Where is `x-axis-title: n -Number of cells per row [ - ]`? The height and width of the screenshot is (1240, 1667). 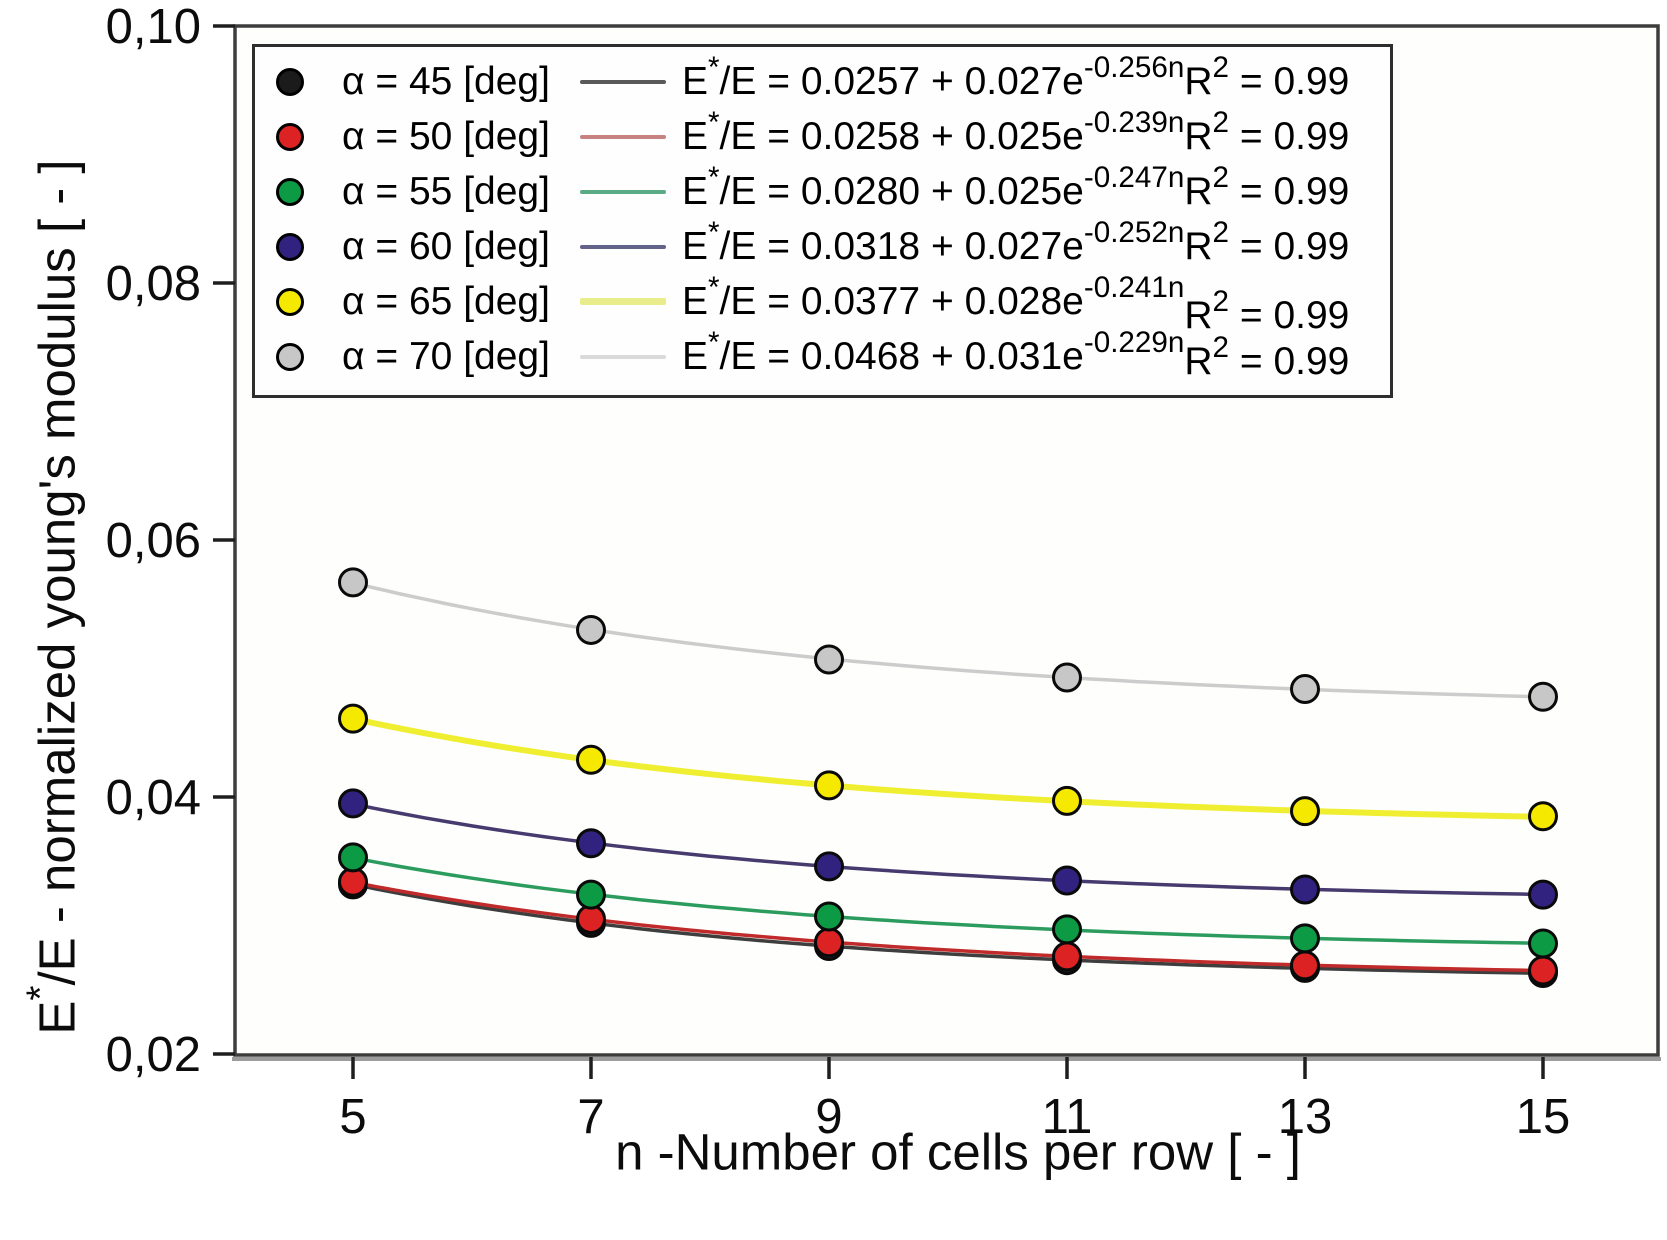
x-axis-title: n -Number of cells per row [ - ] is located at coordinates (958, 1152).